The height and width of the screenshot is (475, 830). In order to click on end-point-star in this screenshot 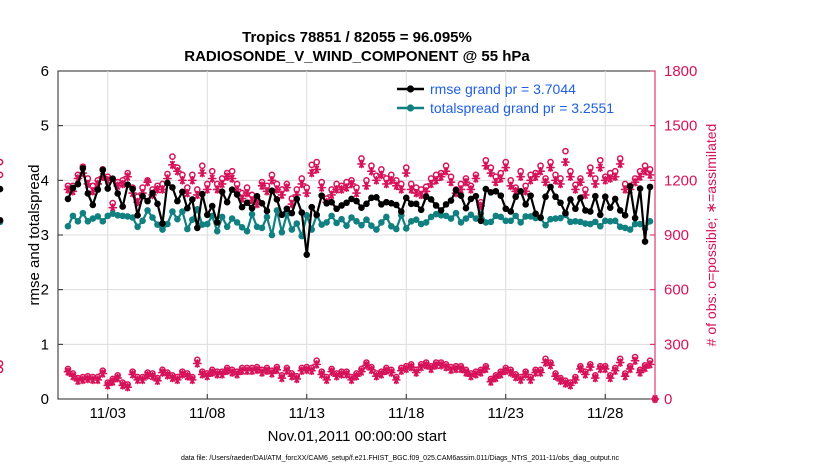, I will do `click(655, 399)`.